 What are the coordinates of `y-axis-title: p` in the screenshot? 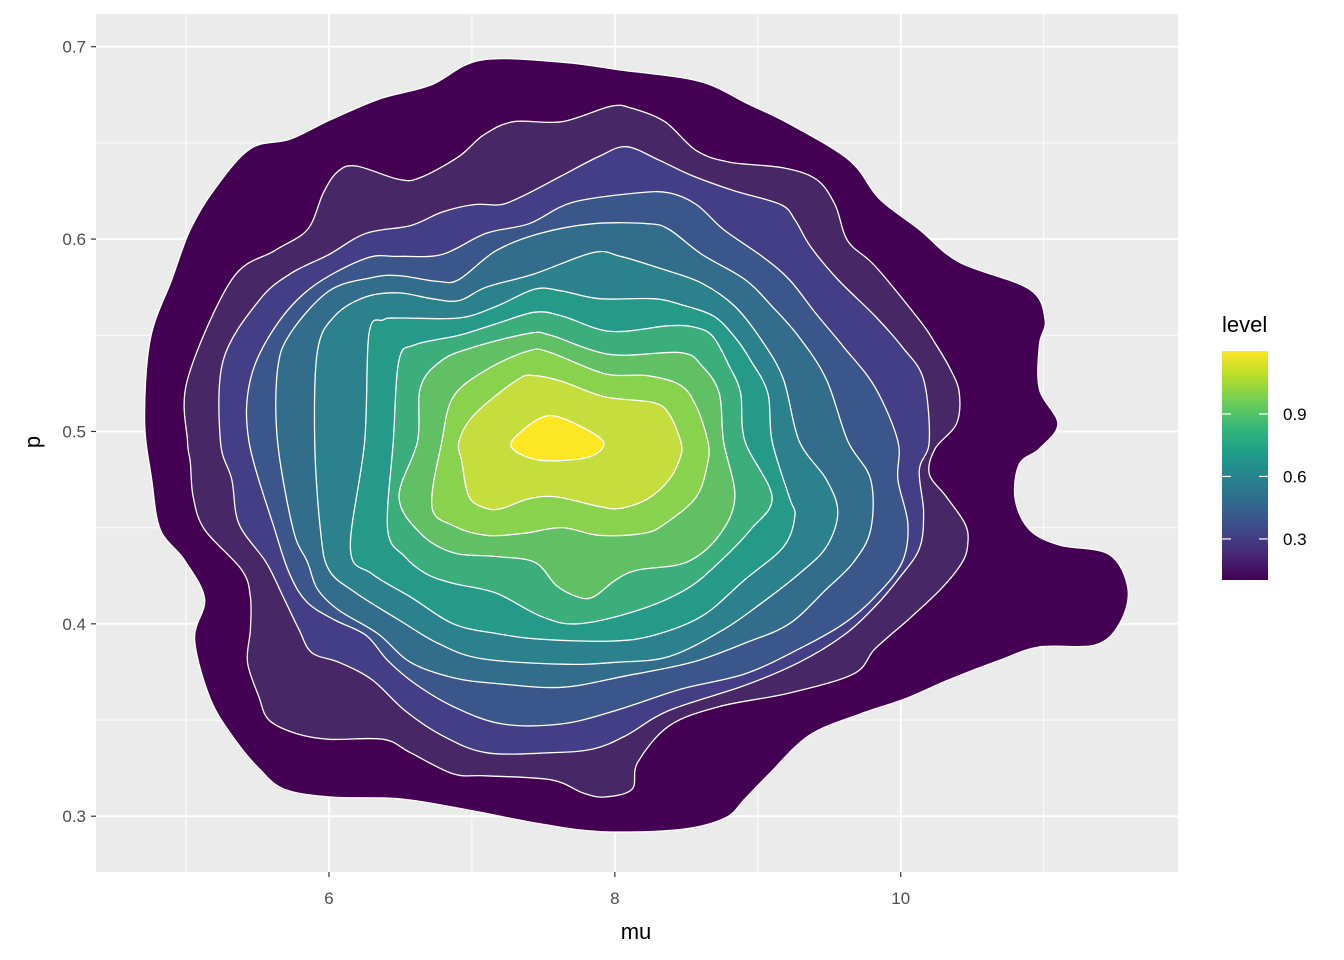 It's located at (32, 442).